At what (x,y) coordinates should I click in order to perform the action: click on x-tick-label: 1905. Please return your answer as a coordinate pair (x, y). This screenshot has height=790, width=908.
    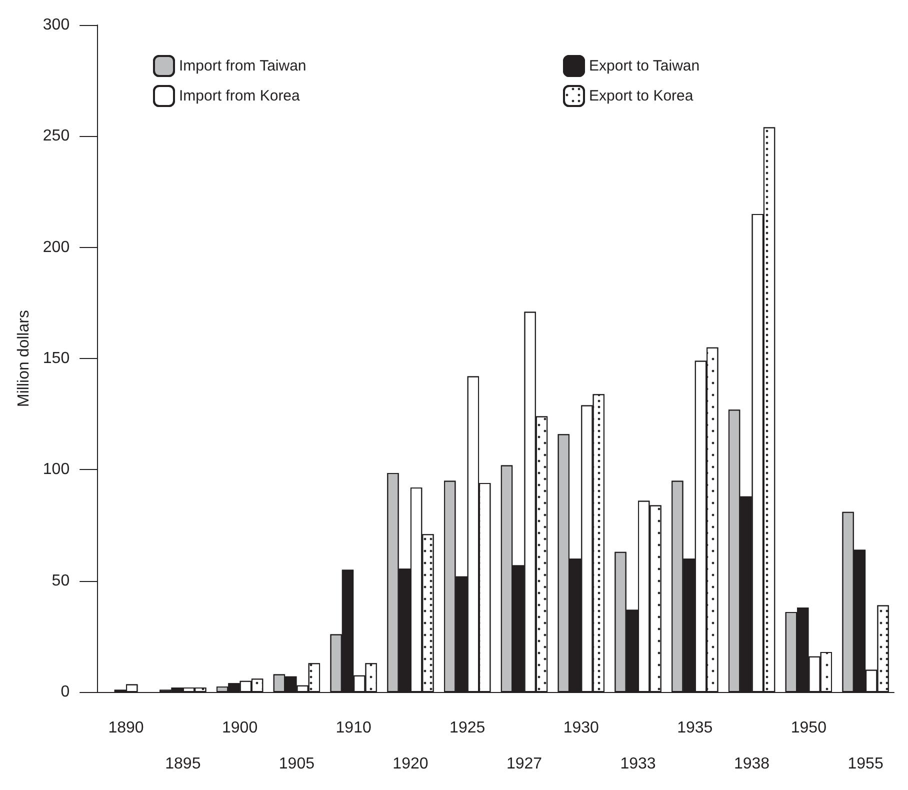
    Looking at the image, I should click on (296, 764).